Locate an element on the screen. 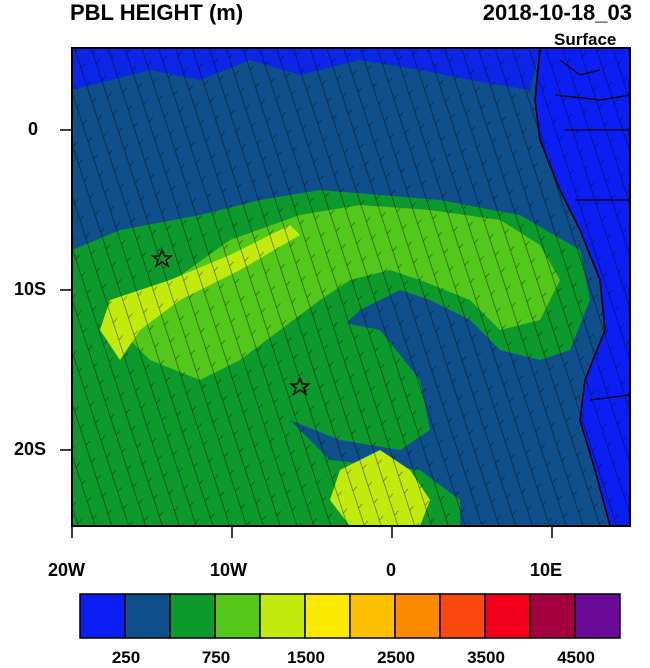  colorbar is located at coordinates (350, 616).